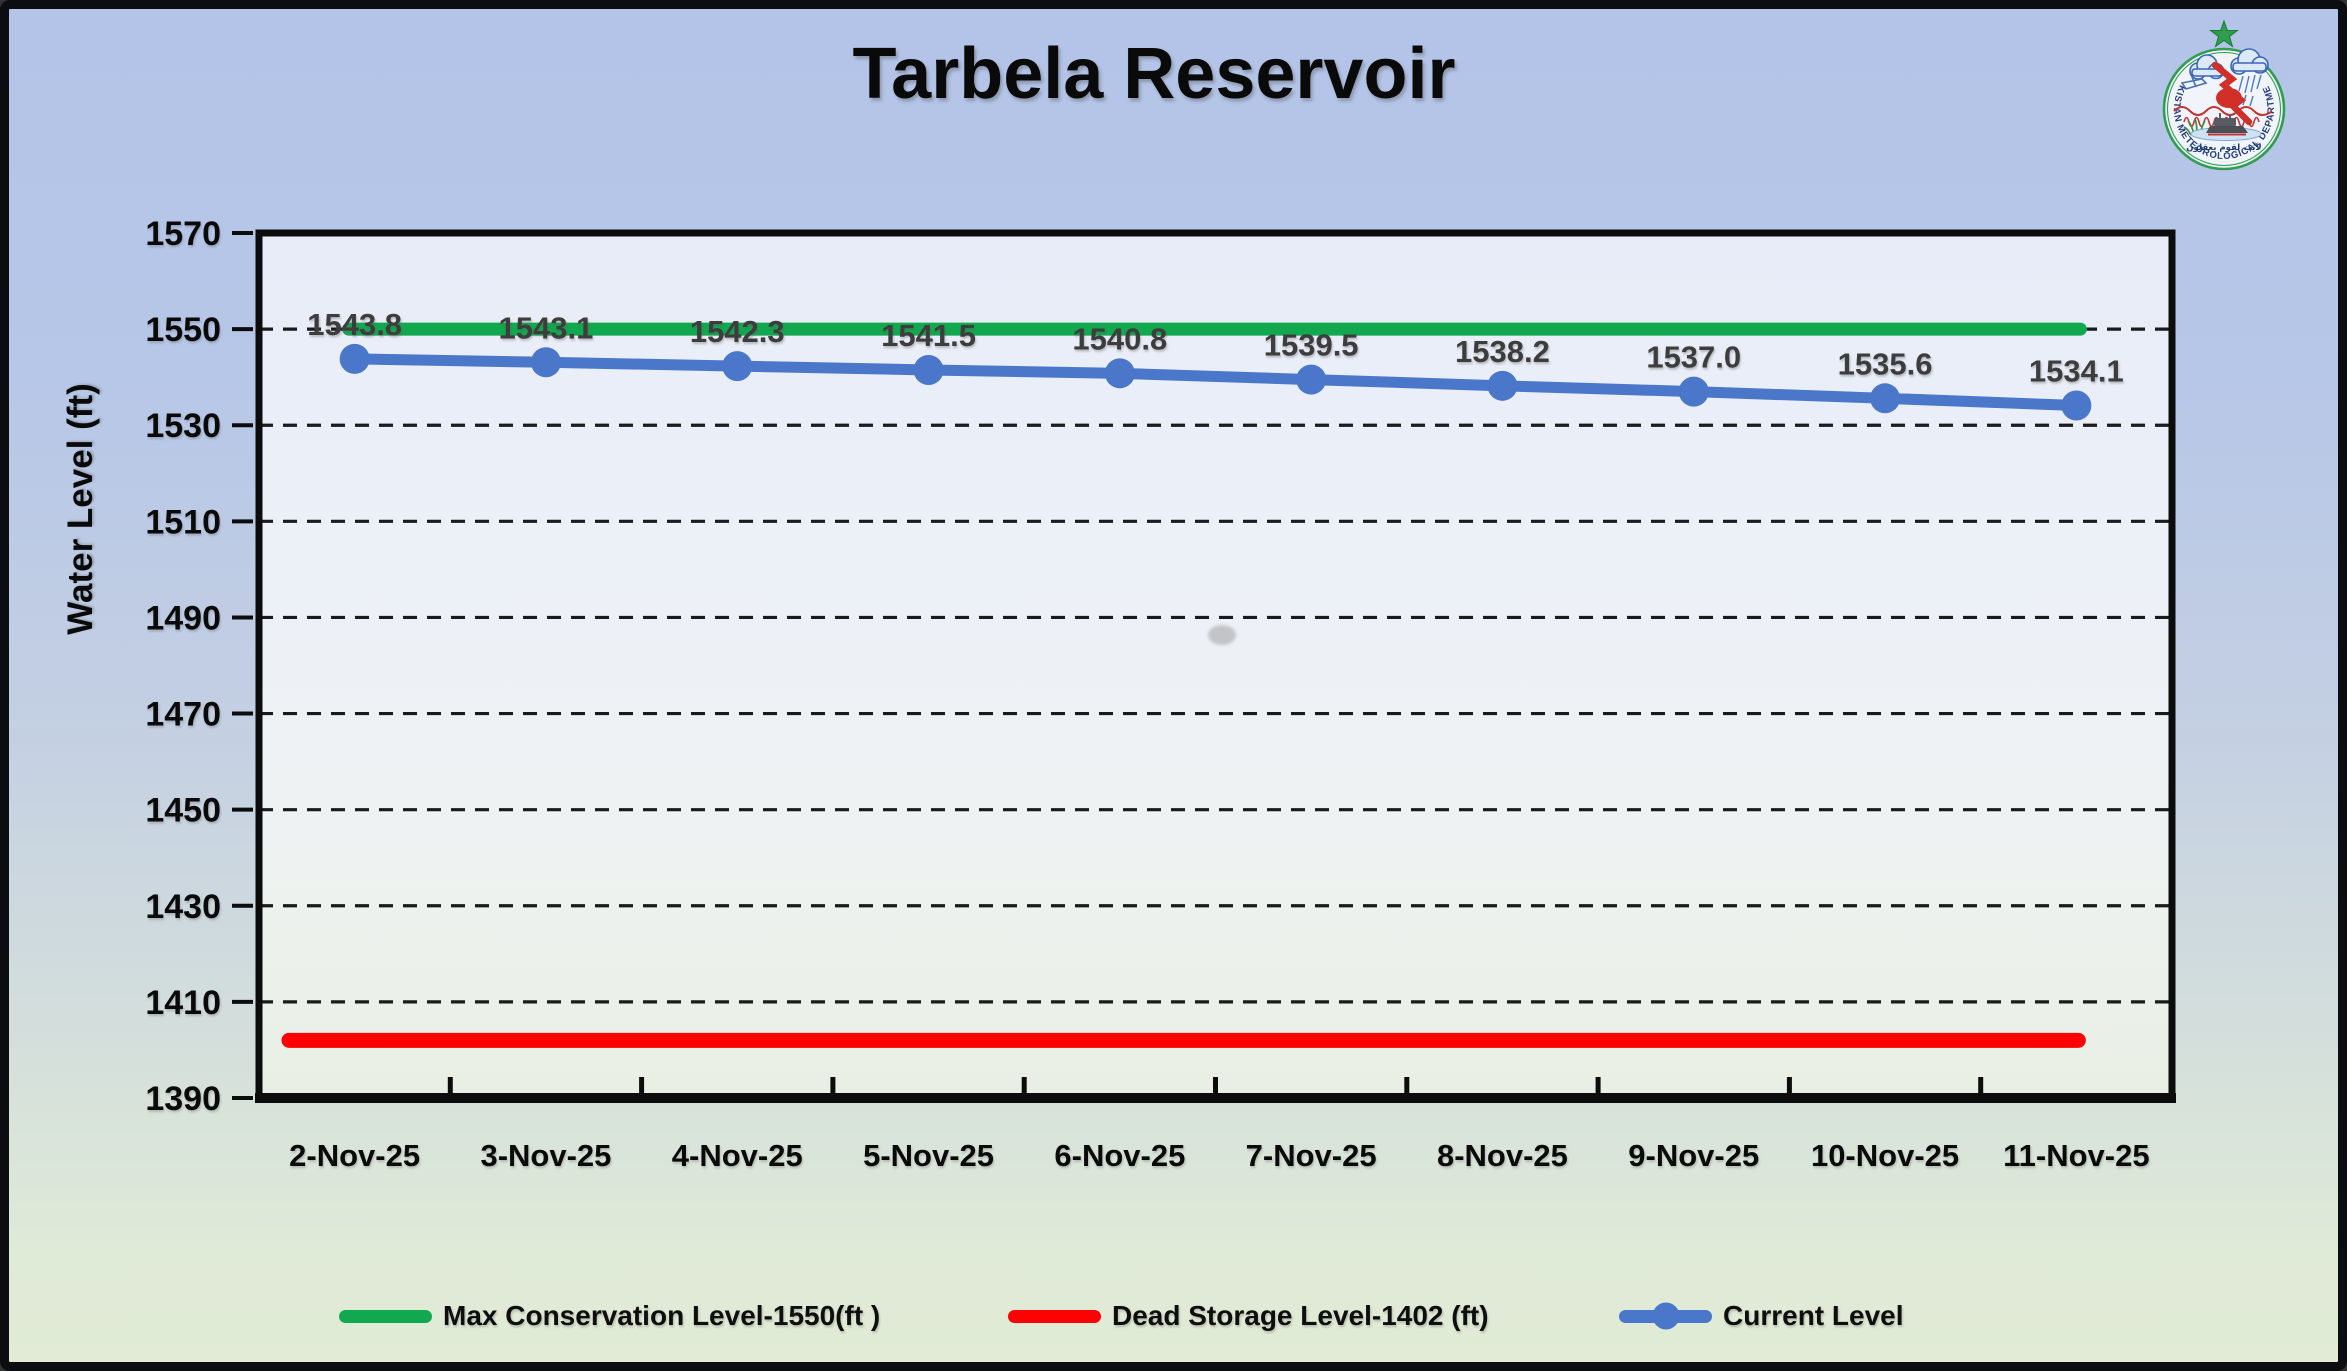 This screenshot has width=2347, height=1371. What do you see at coordinates (2226, 127) in the screenshot?
I see `ship-icon` at bounding box center [2226, 127].